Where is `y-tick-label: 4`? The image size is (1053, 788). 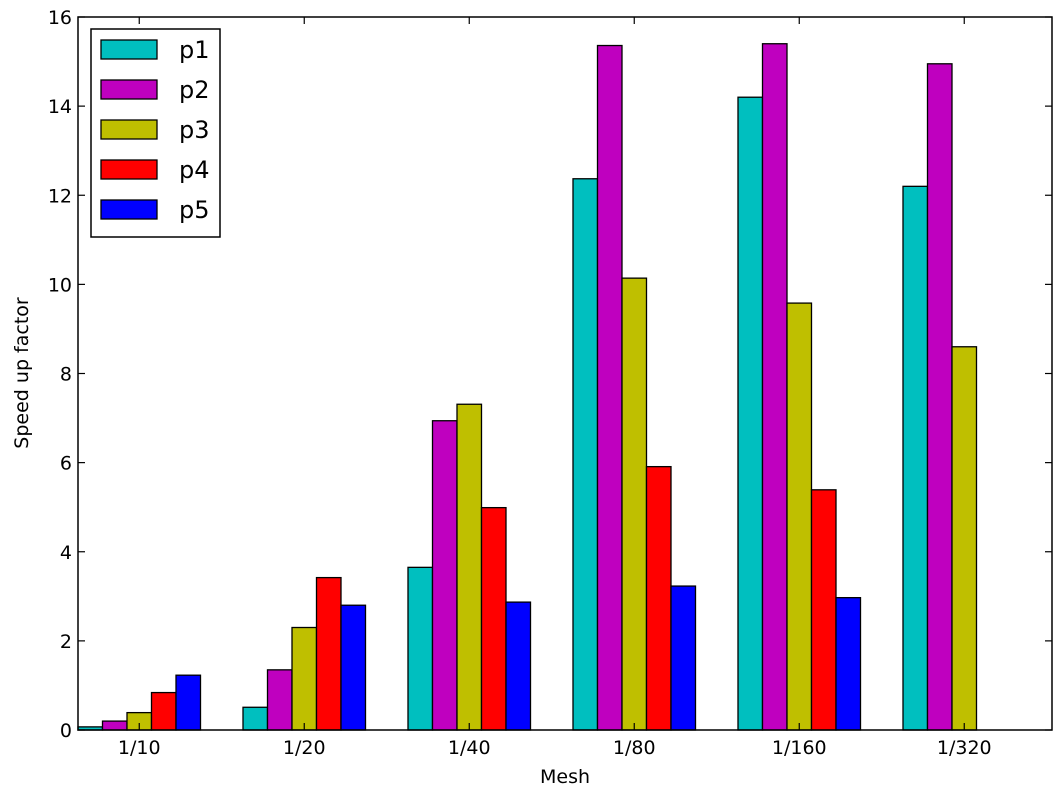
y-tick-label: 4 is located at coordinates (66, 553).